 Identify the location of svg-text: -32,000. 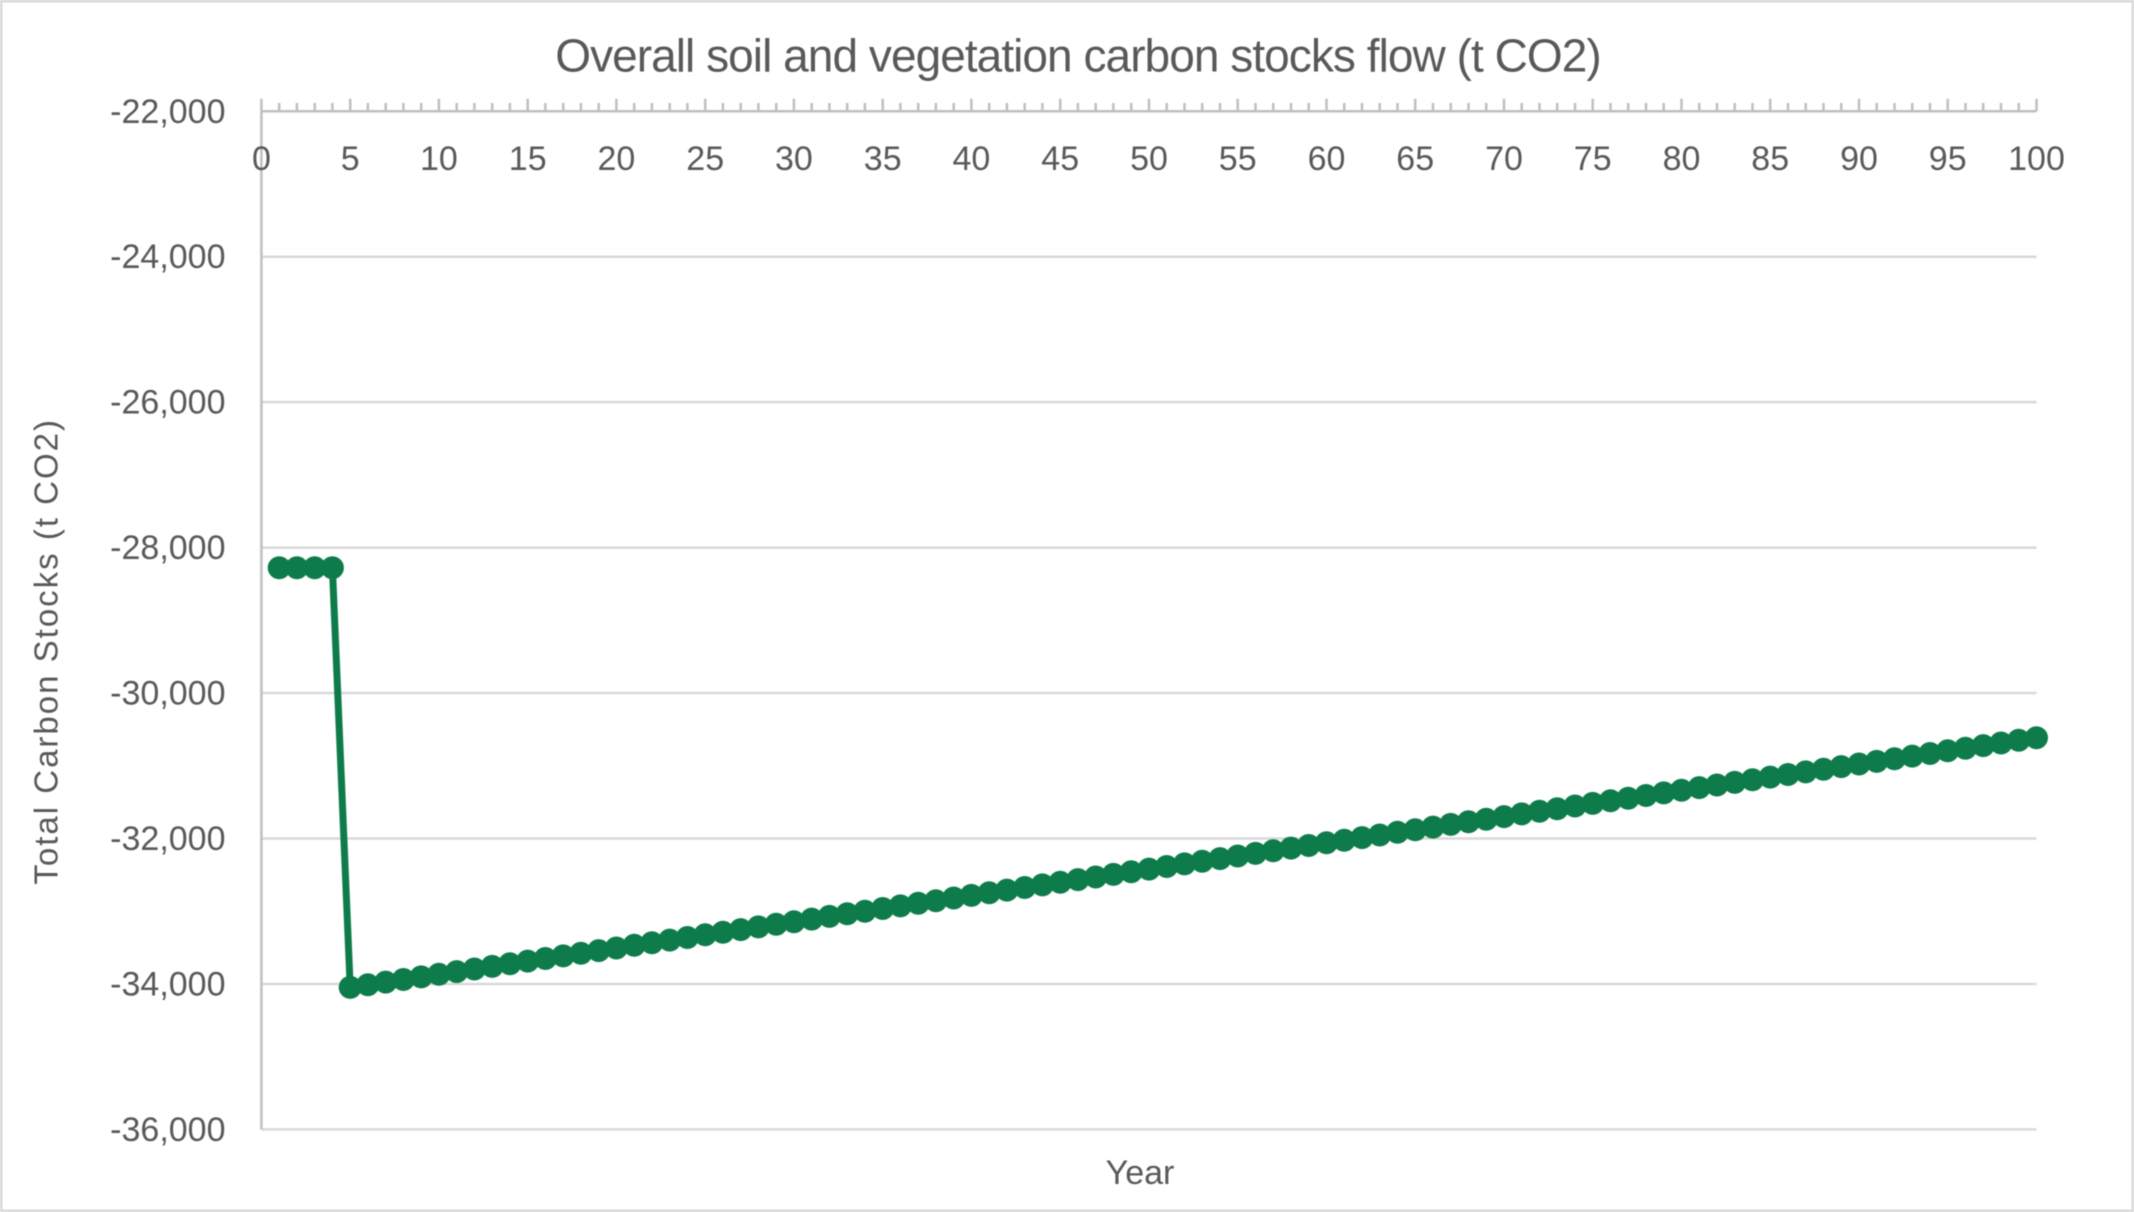
(167, 839).